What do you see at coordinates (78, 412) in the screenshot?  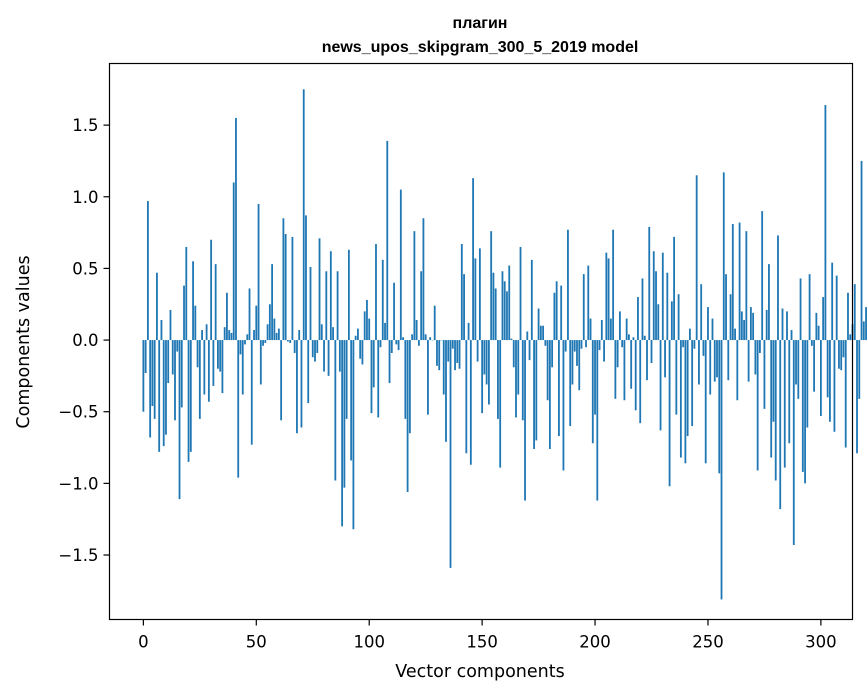 I see `y-tick-label: −0.5` at bounding box center [78, 412].